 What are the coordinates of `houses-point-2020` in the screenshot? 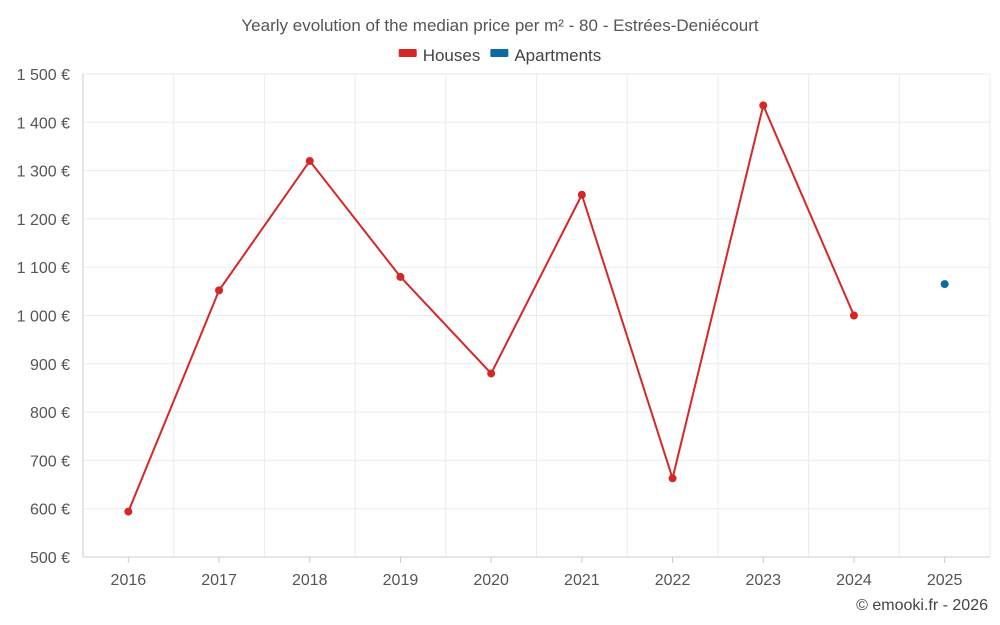 It's located at (491, 373).